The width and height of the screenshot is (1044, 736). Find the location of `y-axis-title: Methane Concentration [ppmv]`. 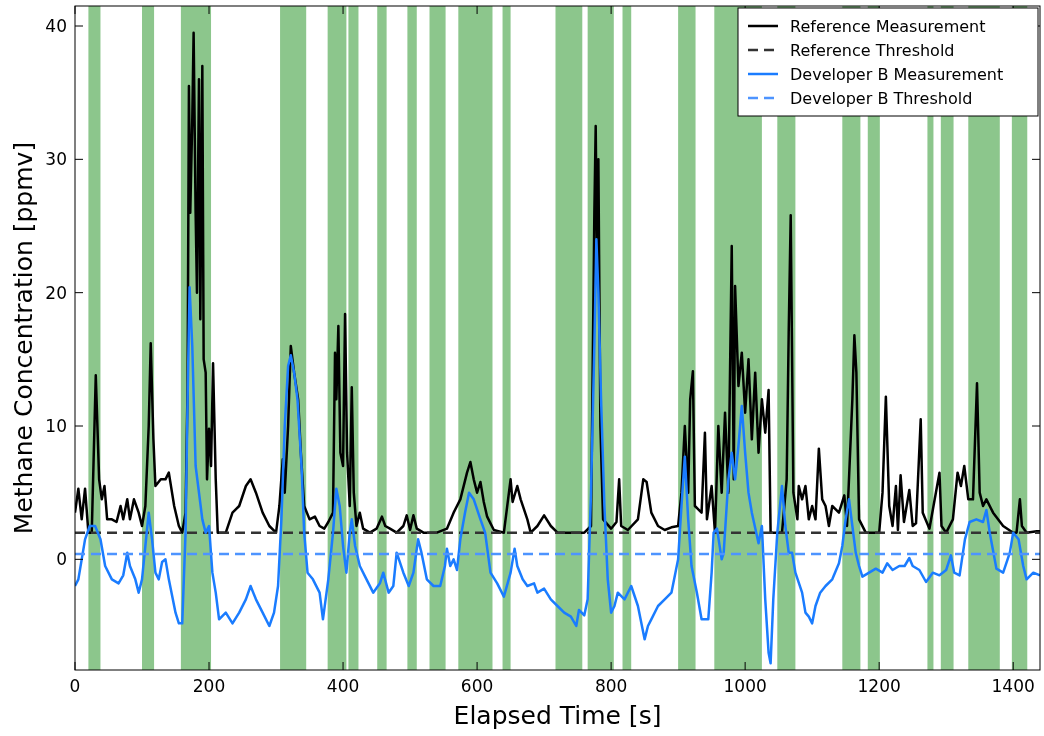

y-axis-title: Methane Concentration [ppmv] is located at coordinates (23, 338).